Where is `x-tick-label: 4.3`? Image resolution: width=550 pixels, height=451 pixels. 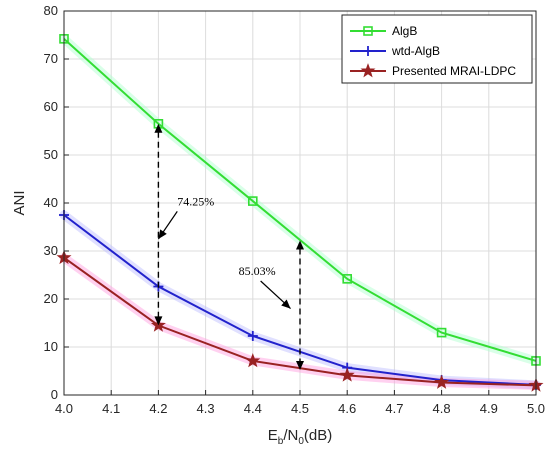 x-tick-label: 4.3 is located at coordinates (206, 408).